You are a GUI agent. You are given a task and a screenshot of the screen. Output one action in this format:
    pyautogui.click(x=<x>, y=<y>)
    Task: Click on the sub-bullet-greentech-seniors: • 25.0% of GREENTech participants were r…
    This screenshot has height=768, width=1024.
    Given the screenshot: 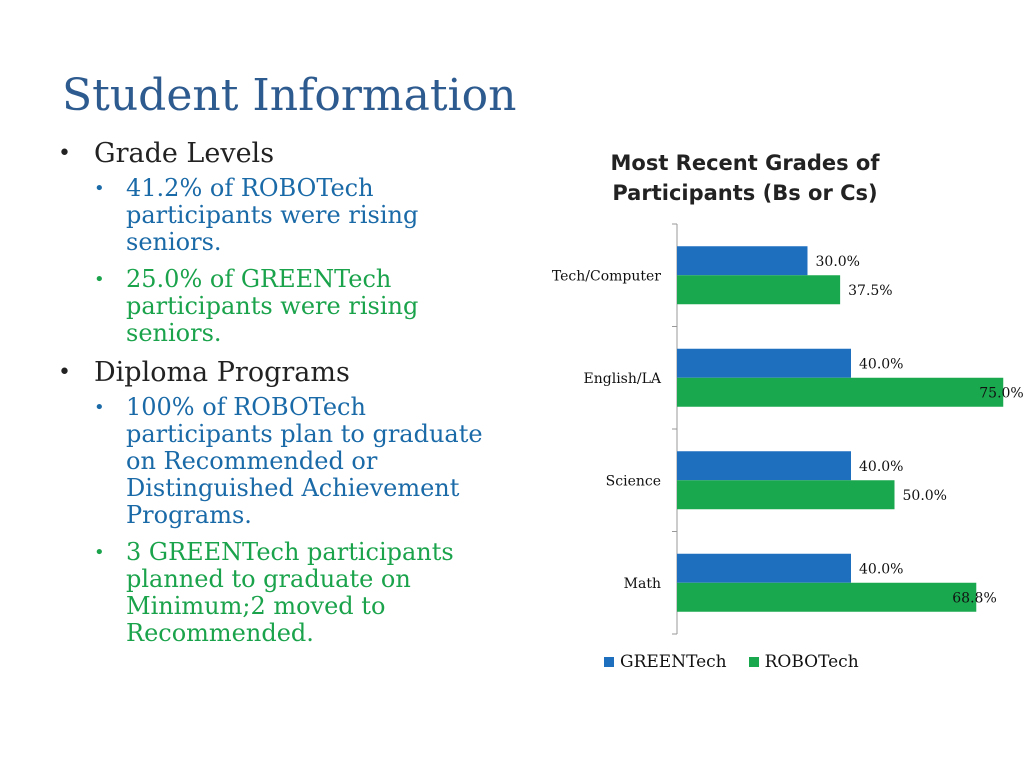 What is the action you would take?
    pyautogui.click(x=278, y=306)
    